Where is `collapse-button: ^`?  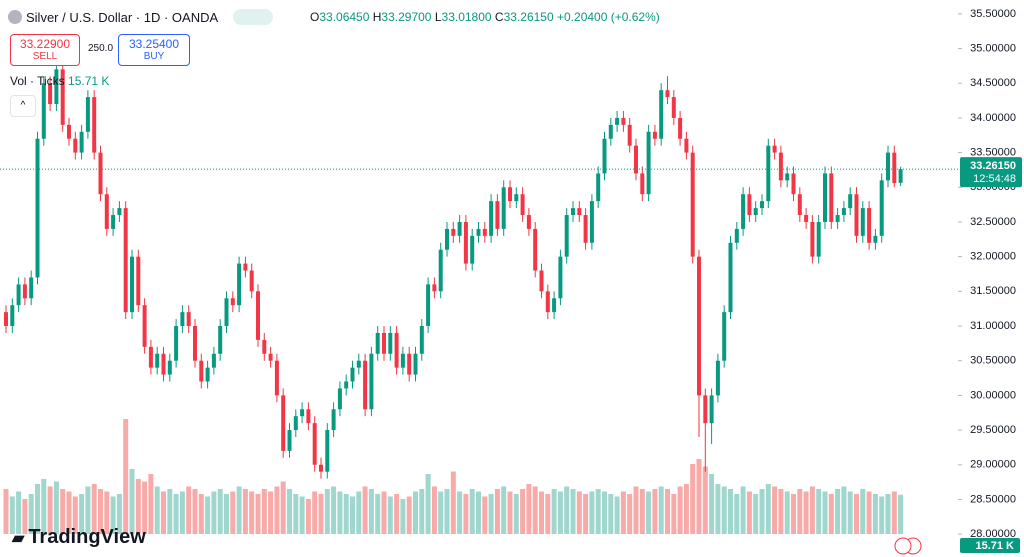
collapse-button: ^ is located at coordinates (23, 106).